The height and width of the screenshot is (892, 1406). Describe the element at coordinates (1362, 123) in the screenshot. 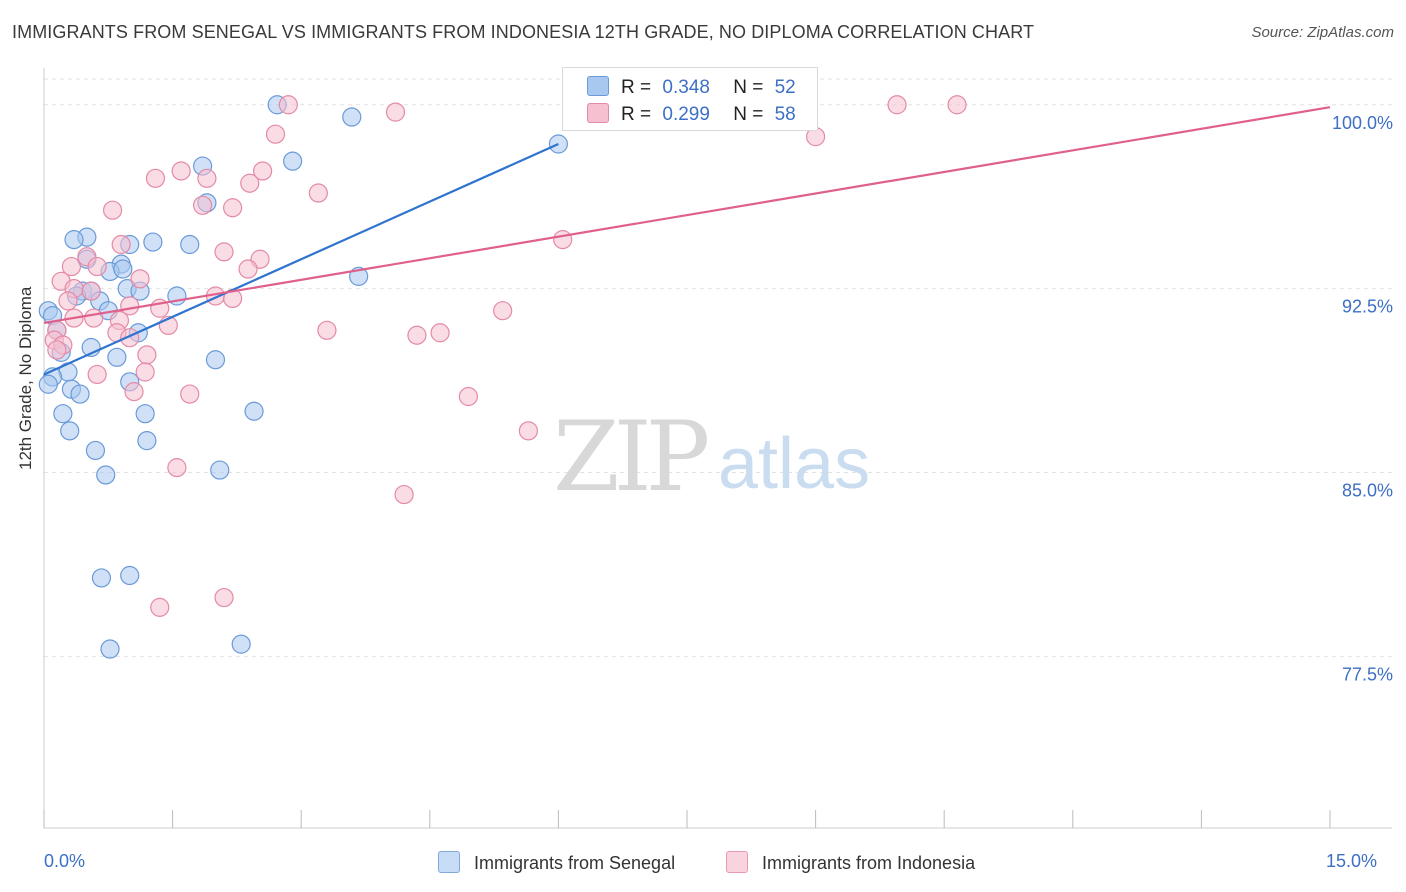

I see `y-tick-label: 100.0%` at that location.